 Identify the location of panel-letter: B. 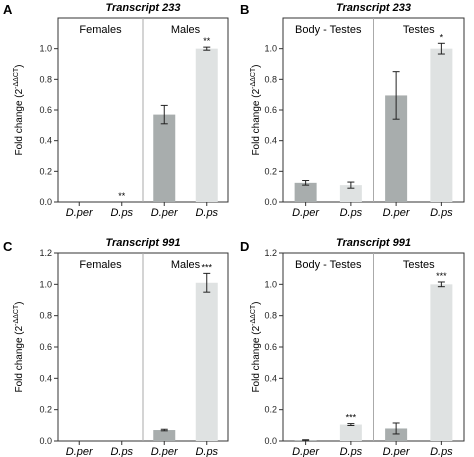
(244, 9).